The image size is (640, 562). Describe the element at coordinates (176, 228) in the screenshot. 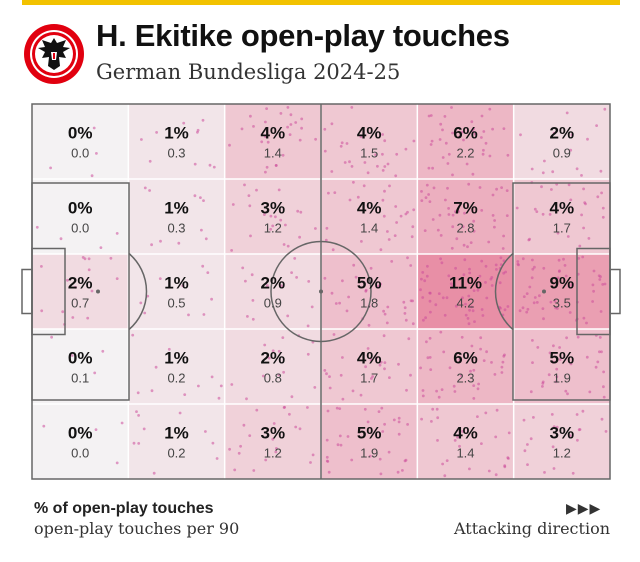

I see `cell-per90-r1-c1: 0.3` at that location.